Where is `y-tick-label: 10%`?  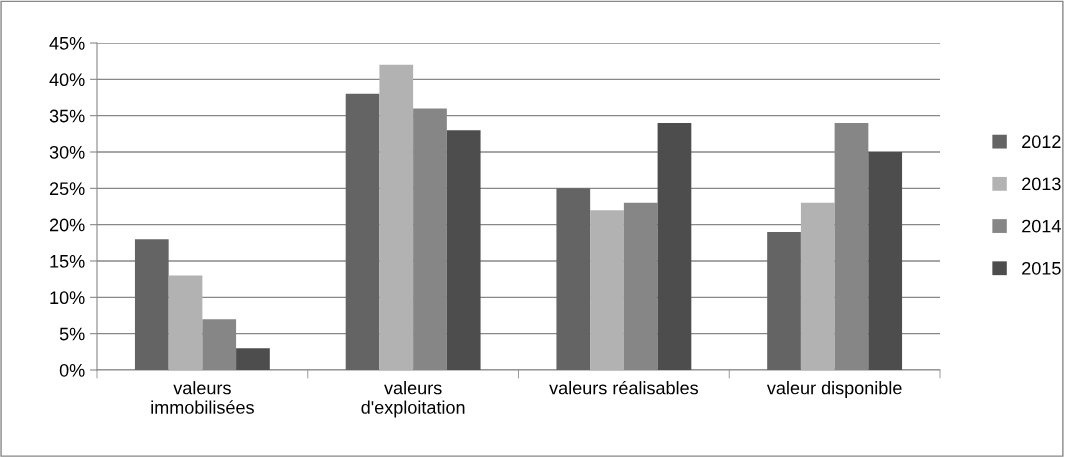 y-tick-label: 10% is located at coordinates (67, 298).